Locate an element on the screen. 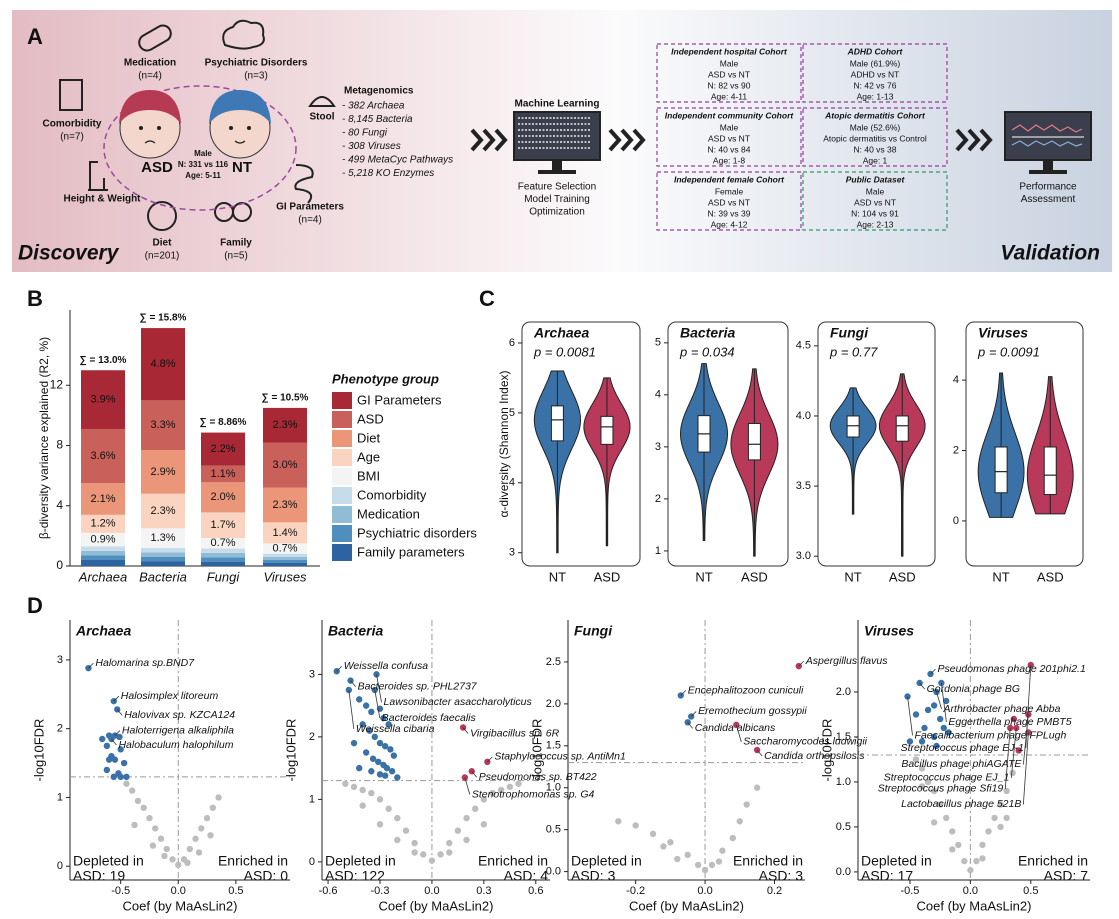 The width and height of the screenshot is (1119, 919). enriched-label: ASD: 7 is located at coordinates (1066, 876).